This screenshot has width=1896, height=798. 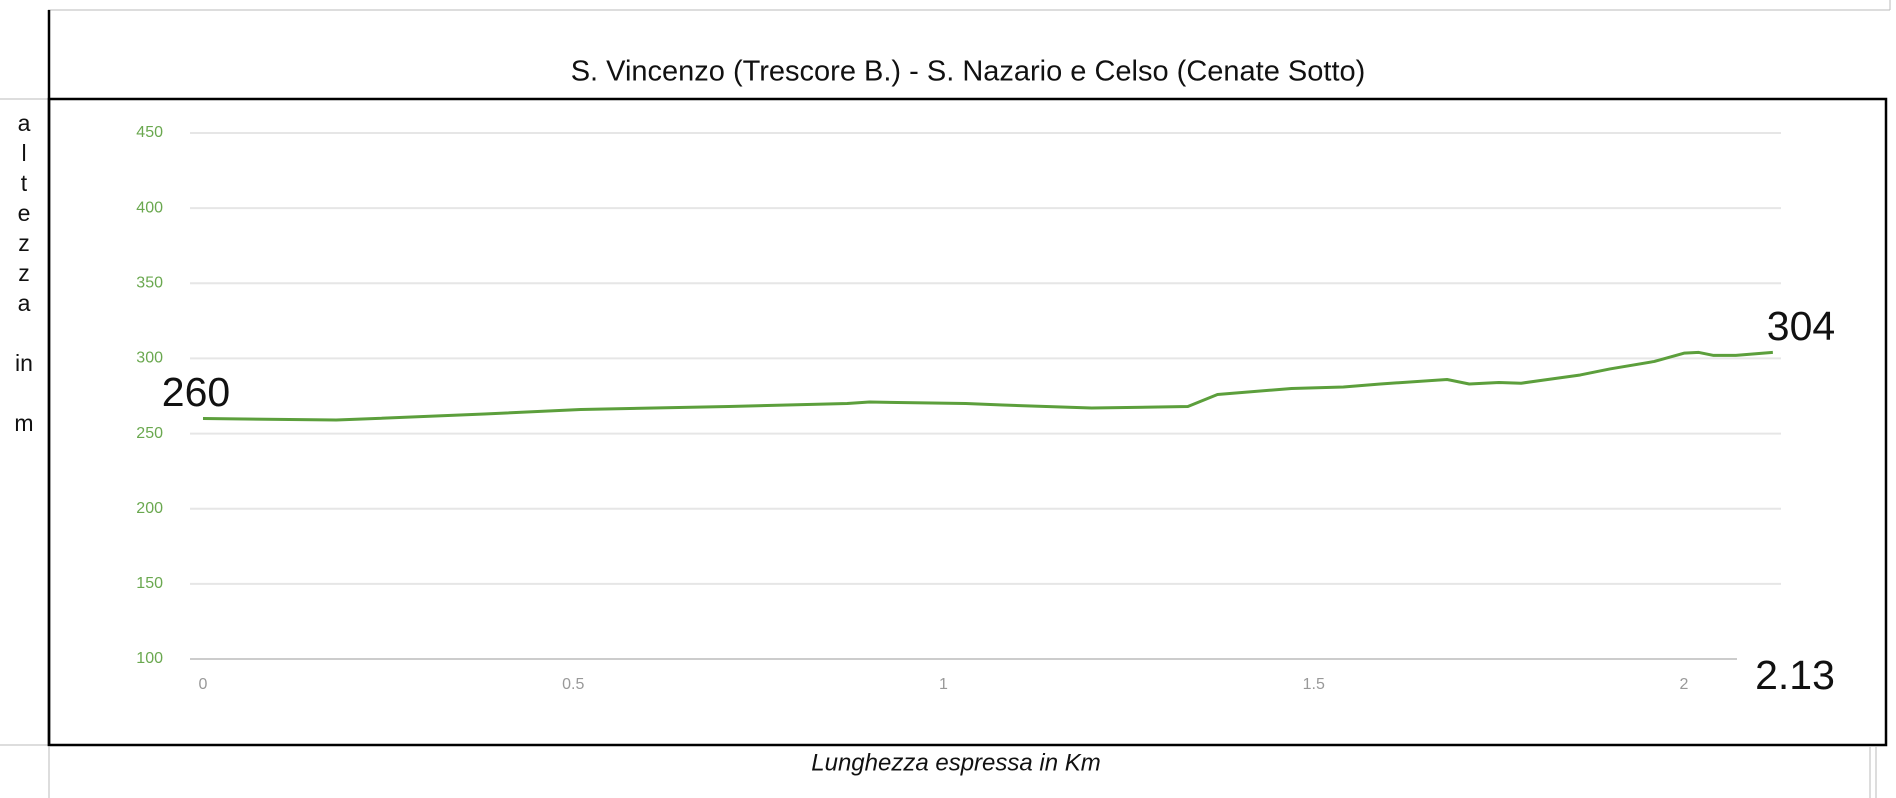 I want to click on annotation: 2.13, so click(x=1795, y=675).